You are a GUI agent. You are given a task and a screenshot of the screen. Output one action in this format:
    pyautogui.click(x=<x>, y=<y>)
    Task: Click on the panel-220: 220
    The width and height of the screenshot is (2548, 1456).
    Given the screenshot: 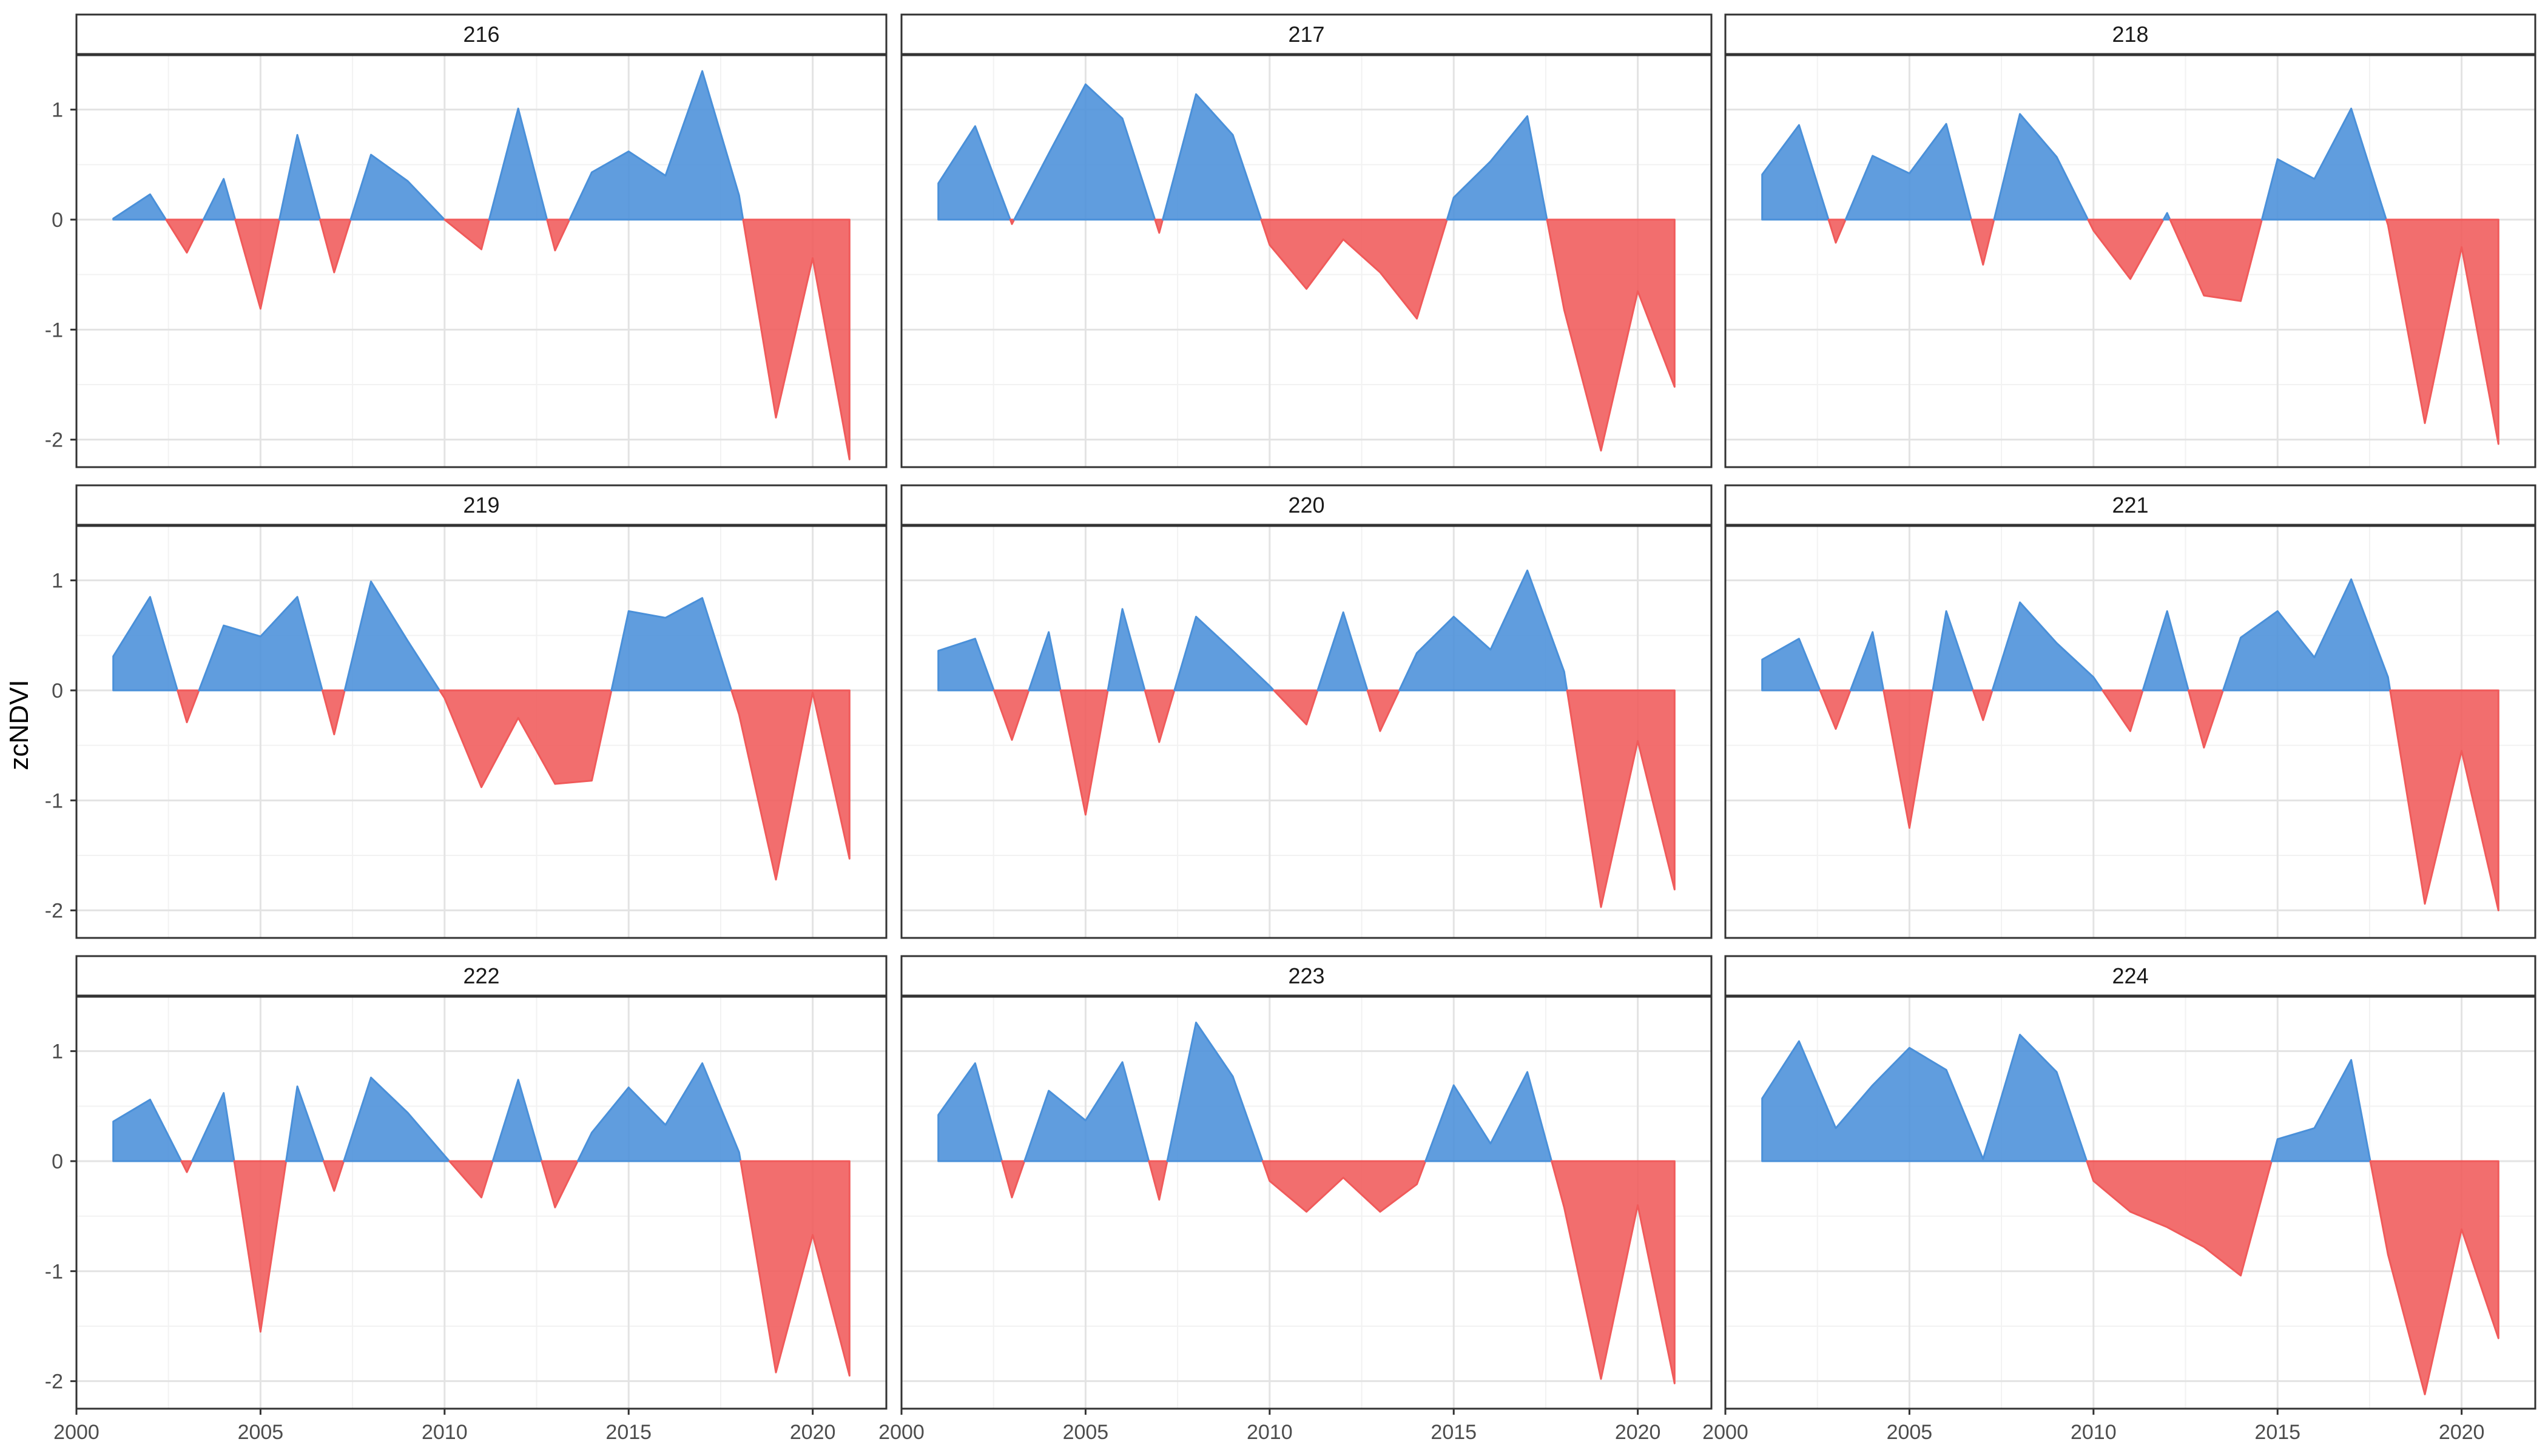 What is the action you would take?
    pyautogui.click(x=1306, y=711)
    